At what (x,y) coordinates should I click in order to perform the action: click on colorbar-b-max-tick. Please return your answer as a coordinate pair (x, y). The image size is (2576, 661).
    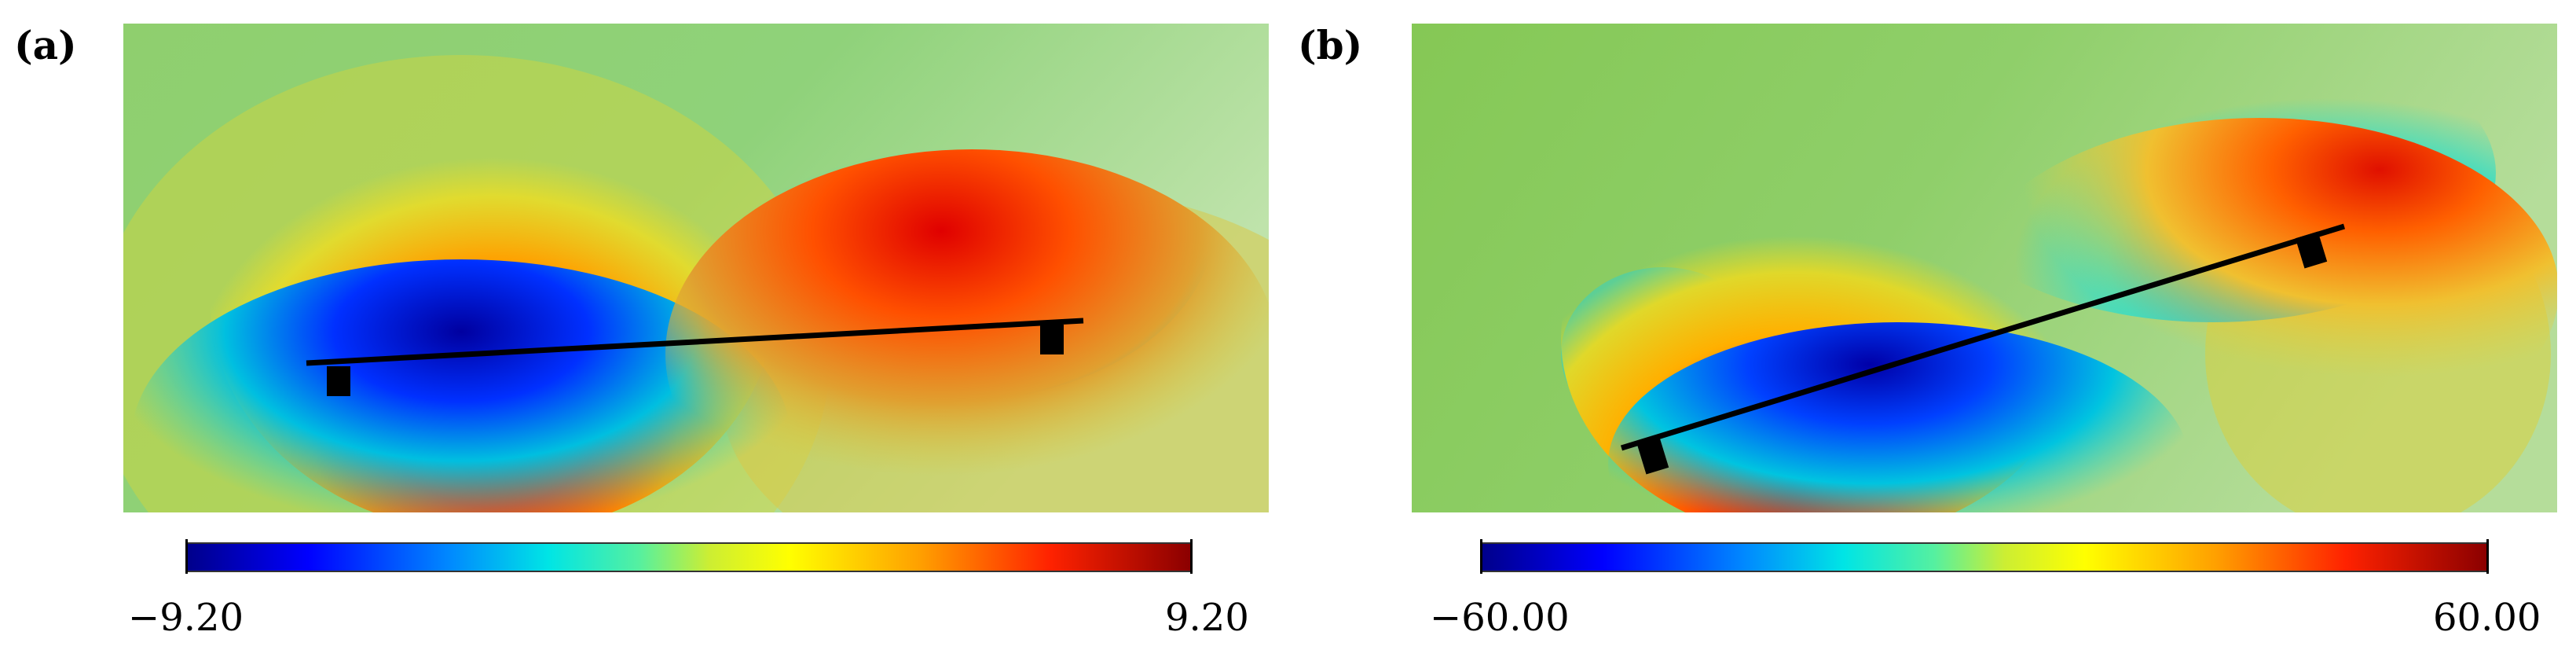
    Looking at the image, I should click on (2487, 556).